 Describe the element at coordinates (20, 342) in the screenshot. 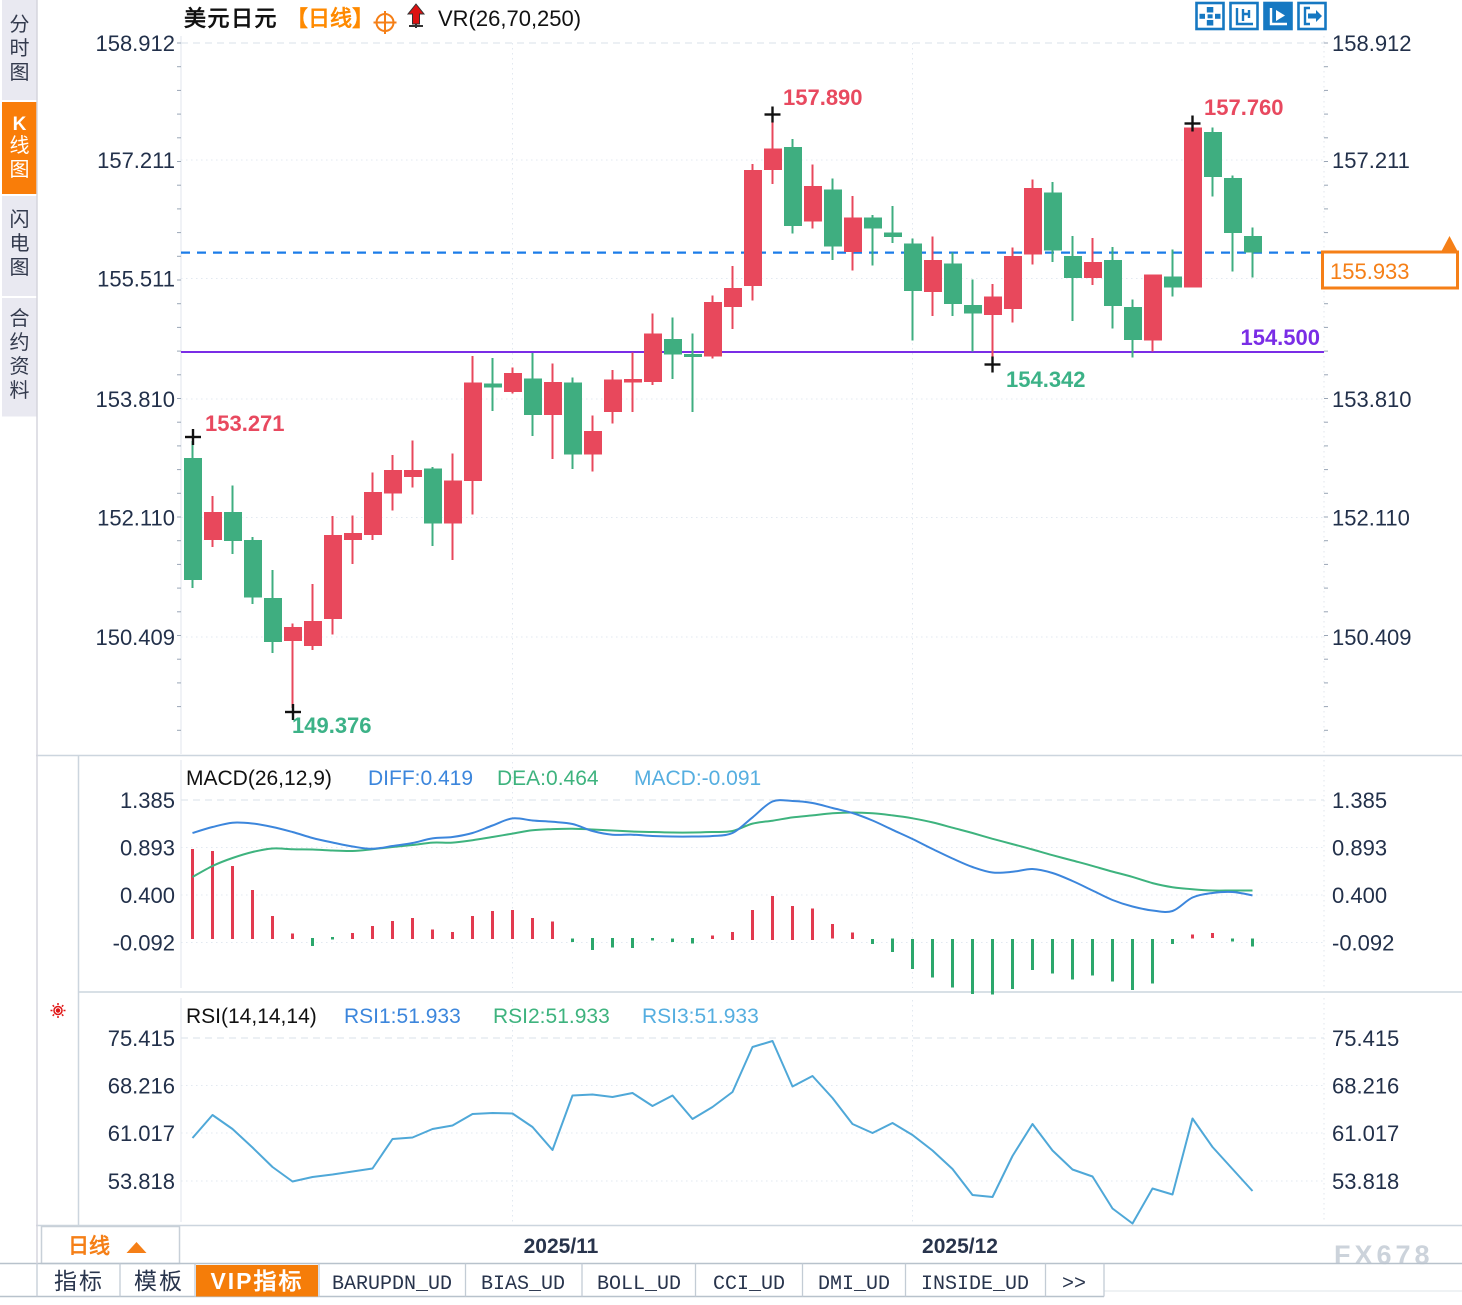

I see `svg-text: 约` at that location.